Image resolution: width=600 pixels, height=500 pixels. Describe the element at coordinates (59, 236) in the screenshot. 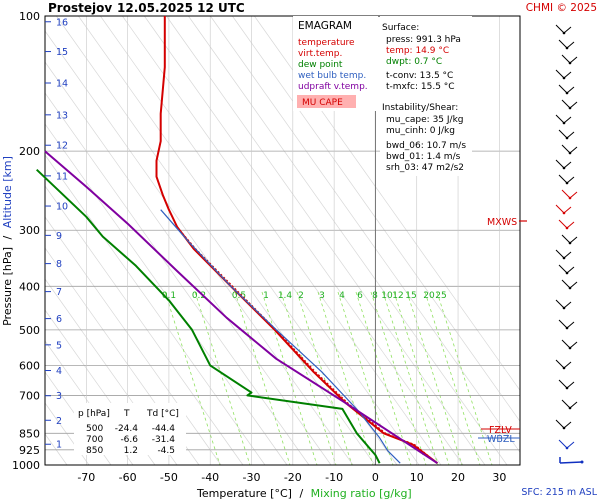

I see `altitude-tick-label: 9` at that location.